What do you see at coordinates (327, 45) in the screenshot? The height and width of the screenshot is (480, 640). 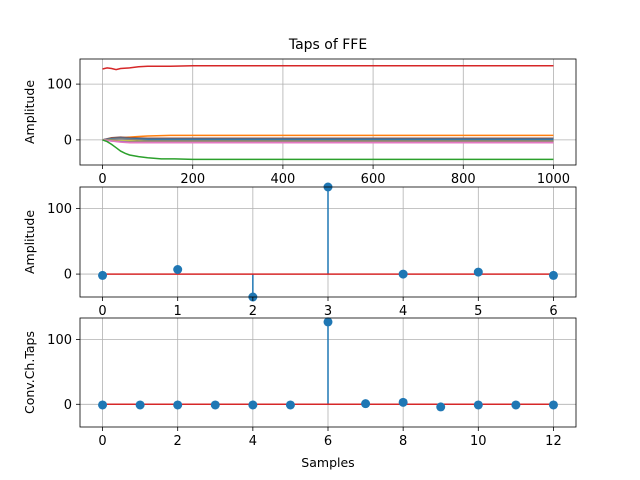 I see `chart-title: Taps of FFE` at bounding box center [327, 45].